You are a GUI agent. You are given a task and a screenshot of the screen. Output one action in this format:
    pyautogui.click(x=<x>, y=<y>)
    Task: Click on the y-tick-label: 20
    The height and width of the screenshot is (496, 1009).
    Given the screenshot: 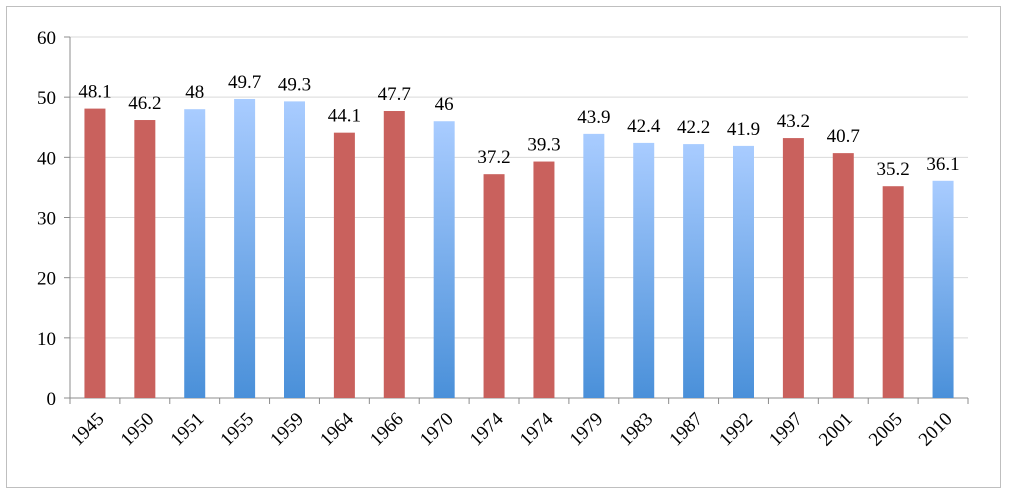 What is the action you would take?
    pyautogui.click(x=46, y=279)
    